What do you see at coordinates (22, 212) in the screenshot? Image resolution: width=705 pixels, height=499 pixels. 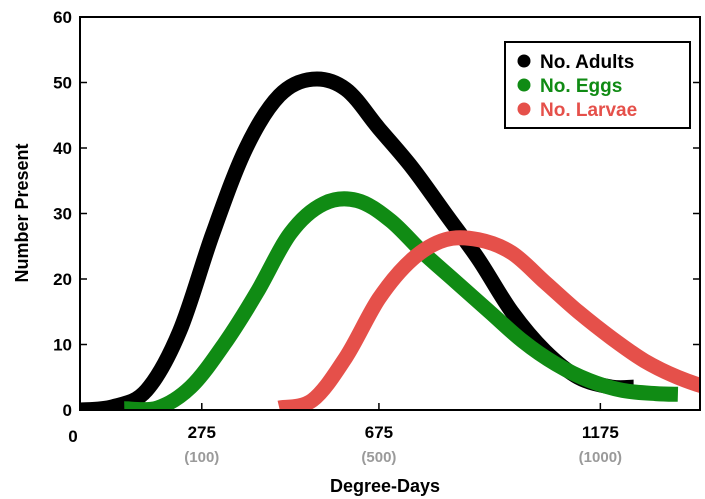 I see `y-axis-label: Number Present` at bounding box center [22, 212].